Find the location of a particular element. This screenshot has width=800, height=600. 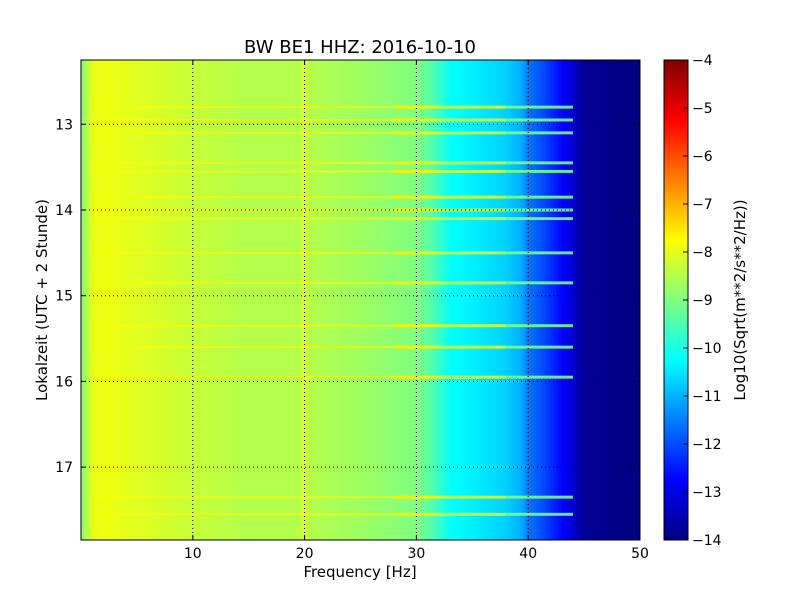

y-tick-label: 16 is located at coordinates (64, 382).